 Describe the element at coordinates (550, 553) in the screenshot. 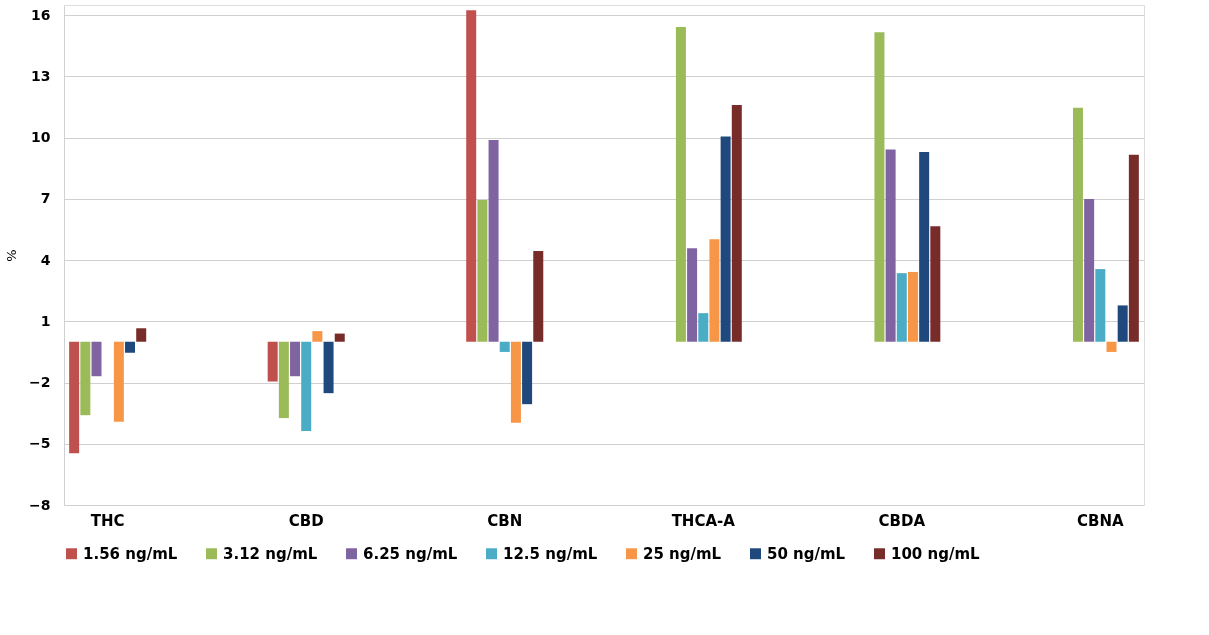

I see `legend-label: 12.5 ng/mL` at that location.